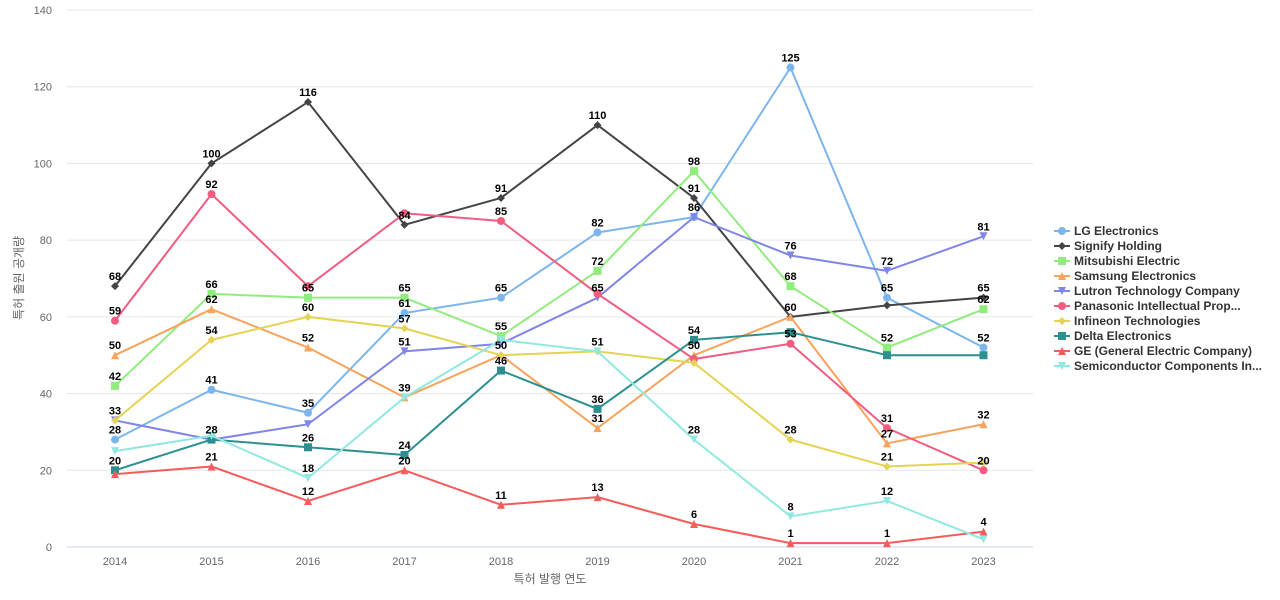  What do you see at coordinates (1125, 276) in the screenshot?
I see `legend-item: Samsung Electronics` at bounding box center [1125, 276].